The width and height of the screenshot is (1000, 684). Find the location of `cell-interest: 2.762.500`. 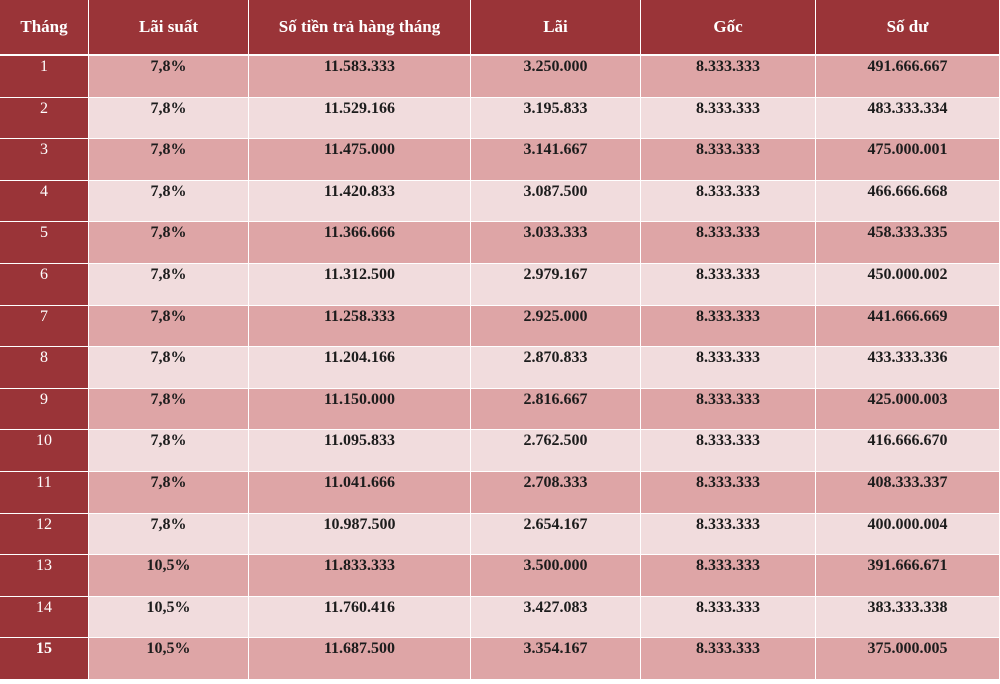

cell-interest: 2.762.500 is located at coordinates (556, 450).